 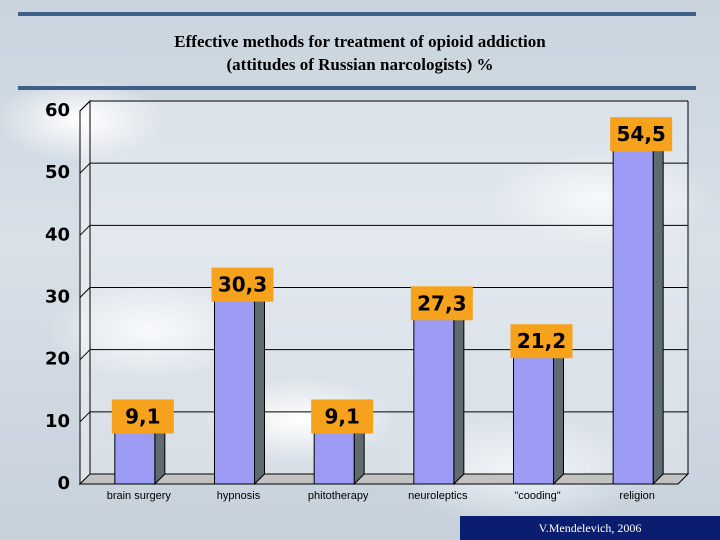 What do you see at coordinates (57, 421) in the screenshot?
I see `y-tick-label: 10` at bounding box center [57, 421].